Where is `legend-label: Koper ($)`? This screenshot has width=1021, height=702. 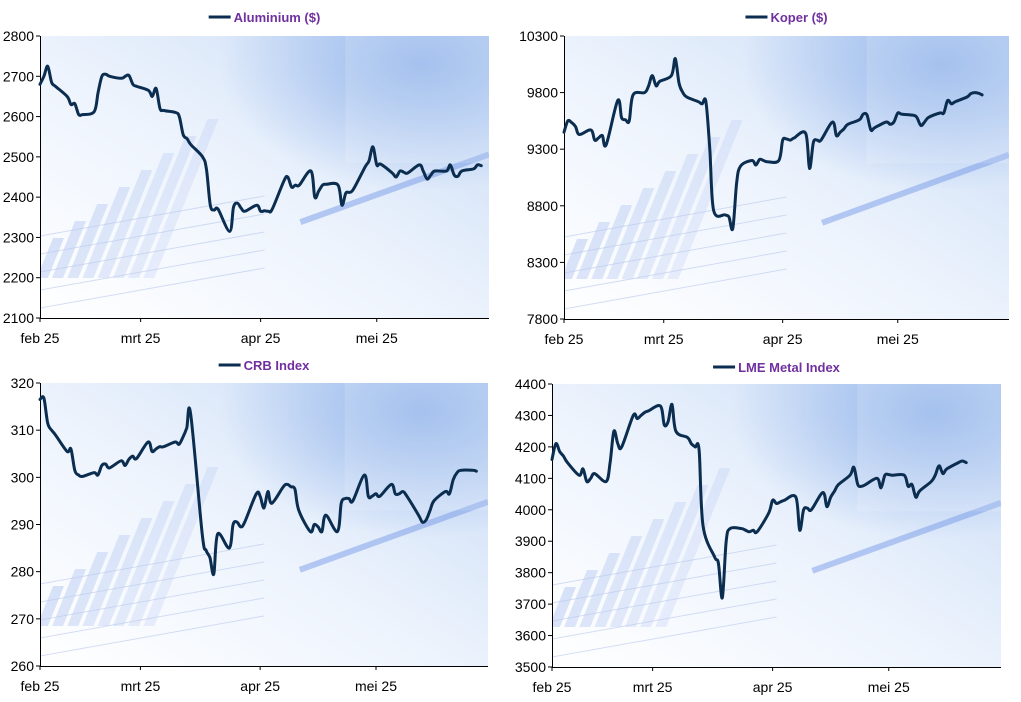 legend-label: Koper ($) is located at coordinates (798, 17).